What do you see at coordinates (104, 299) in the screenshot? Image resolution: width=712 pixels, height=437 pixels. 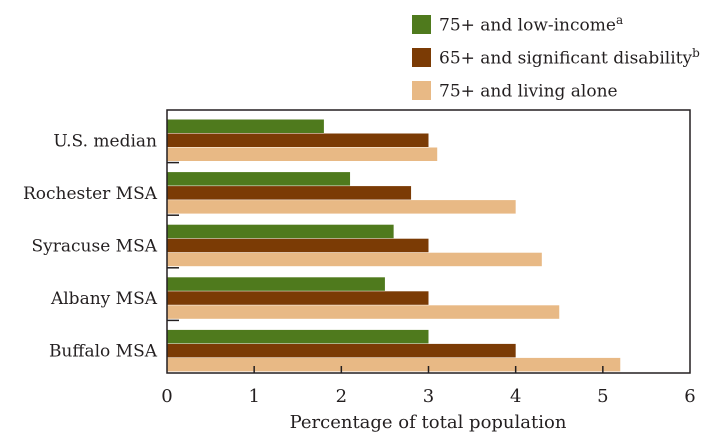 I see `y-tick-label-albany-msa: Albany MSA` at bounding box center [104, 299].